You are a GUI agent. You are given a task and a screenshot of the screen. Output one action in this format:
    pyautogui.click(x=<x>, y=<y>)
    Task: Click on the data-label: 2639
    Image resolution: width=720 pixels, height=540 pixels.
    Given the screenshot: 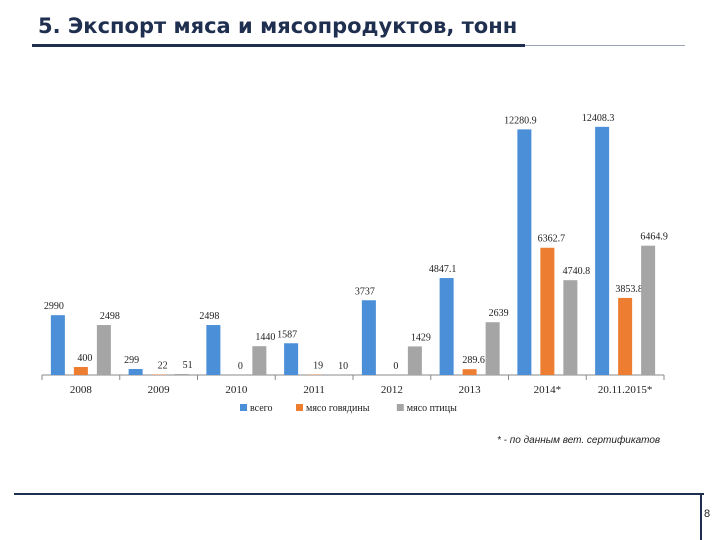 What is the action you would take?
    pyautogui.click(x=499, y=313)
    